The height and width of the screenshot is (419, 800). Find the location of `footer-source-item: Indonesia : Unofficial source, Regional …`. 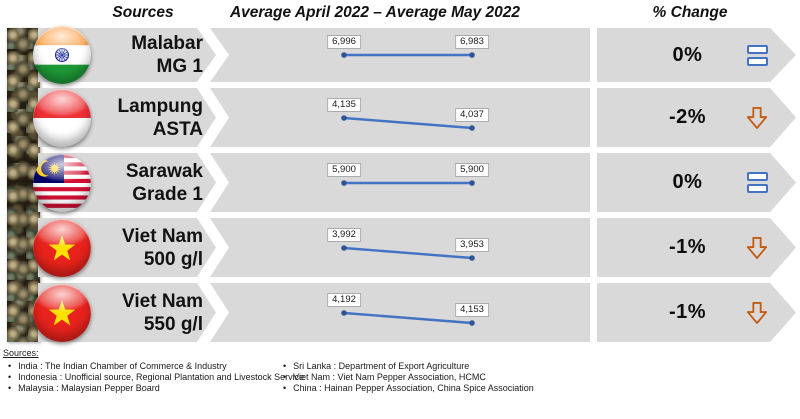

footer-source-item: Indonesia : Unofficial source, Regional … is located at coordinates (156, 377).